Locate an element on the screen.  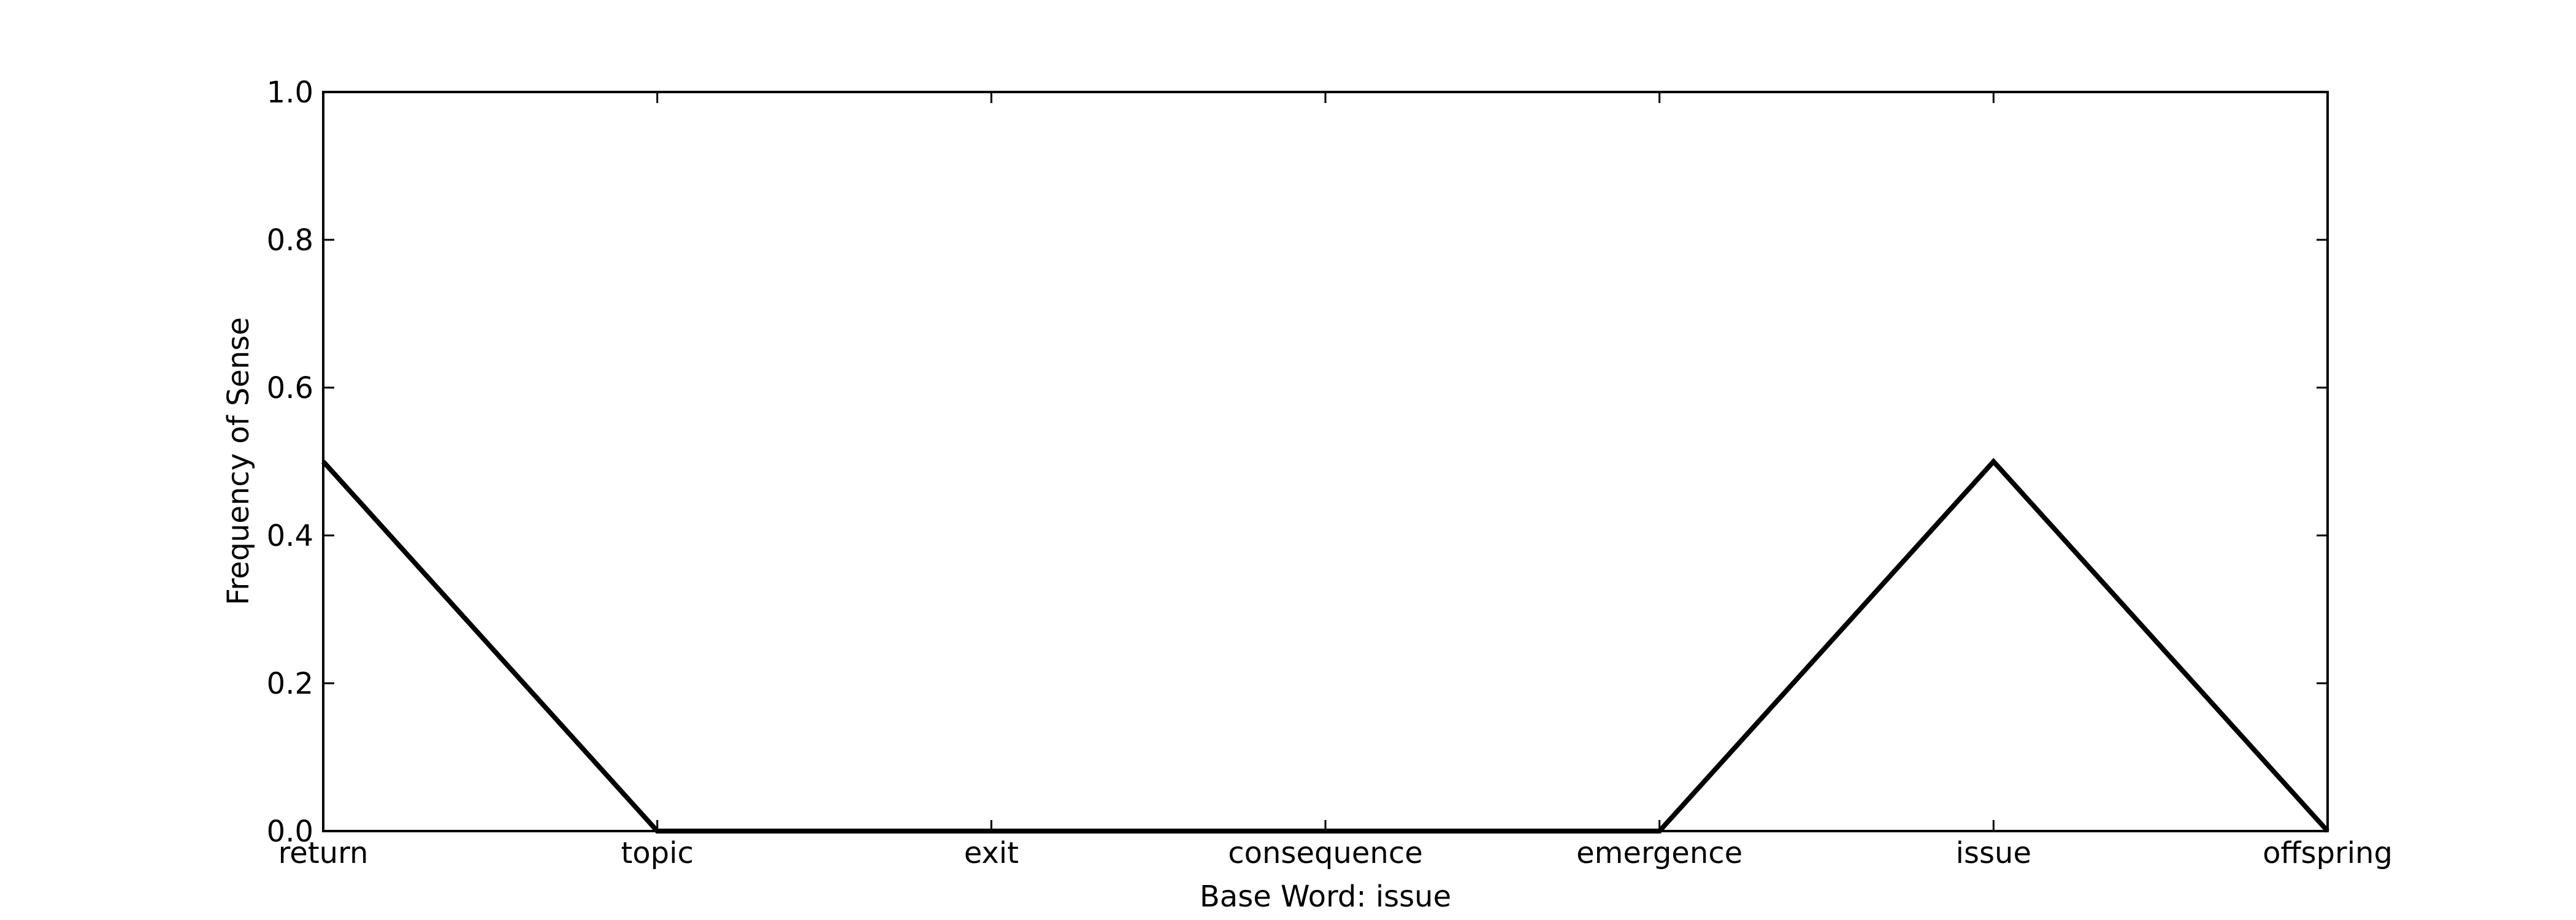
y-axis-label: Frequency of Sense is located at coordinates (238, 461).